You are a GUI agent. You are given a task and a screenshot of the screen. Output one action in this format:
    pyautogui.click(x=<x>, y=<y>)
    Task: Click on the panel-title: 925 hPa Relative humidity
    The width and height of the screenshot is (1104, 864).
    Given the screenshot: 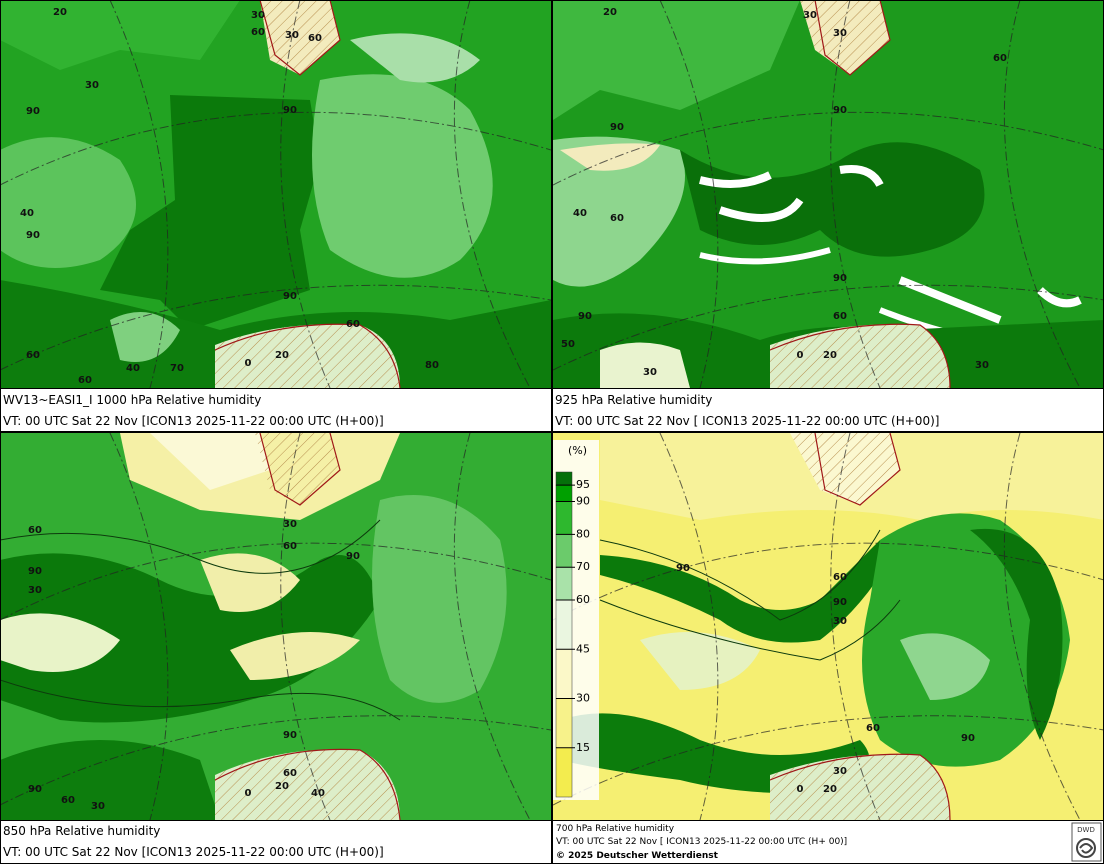 What is the action you would take?
    pyautogui.click(x=633, y=400)
    